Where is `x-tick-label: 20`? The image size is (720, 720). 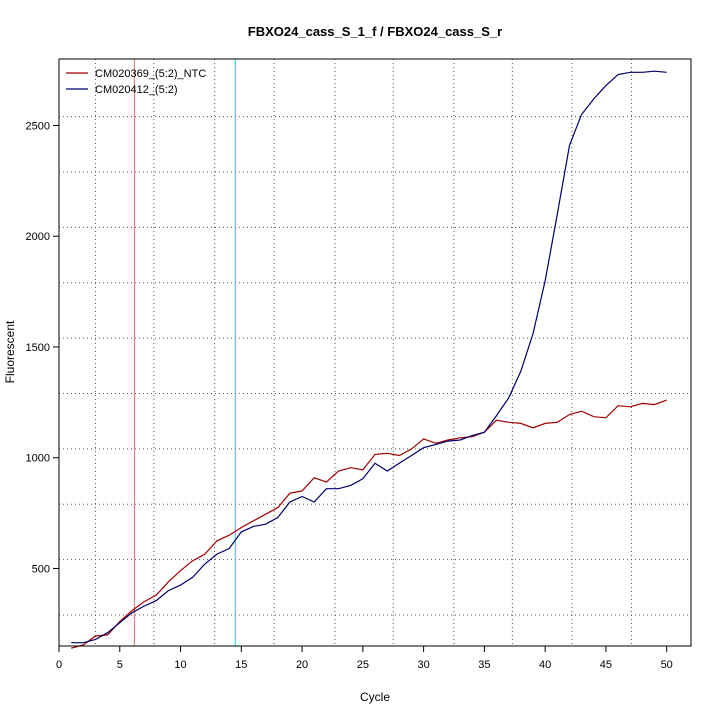 x-tick-label: 20 is located at coordinates (302, 665).